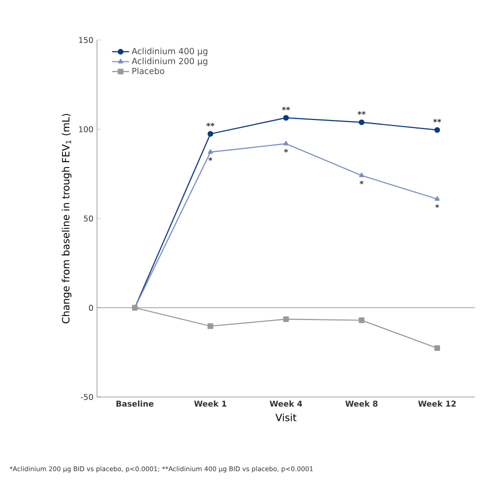 This screenshot has height=504, width=499. Describe the element at coordinates (285, 418) in the screenshot. I see `x-axis-title: Visit` at that location.